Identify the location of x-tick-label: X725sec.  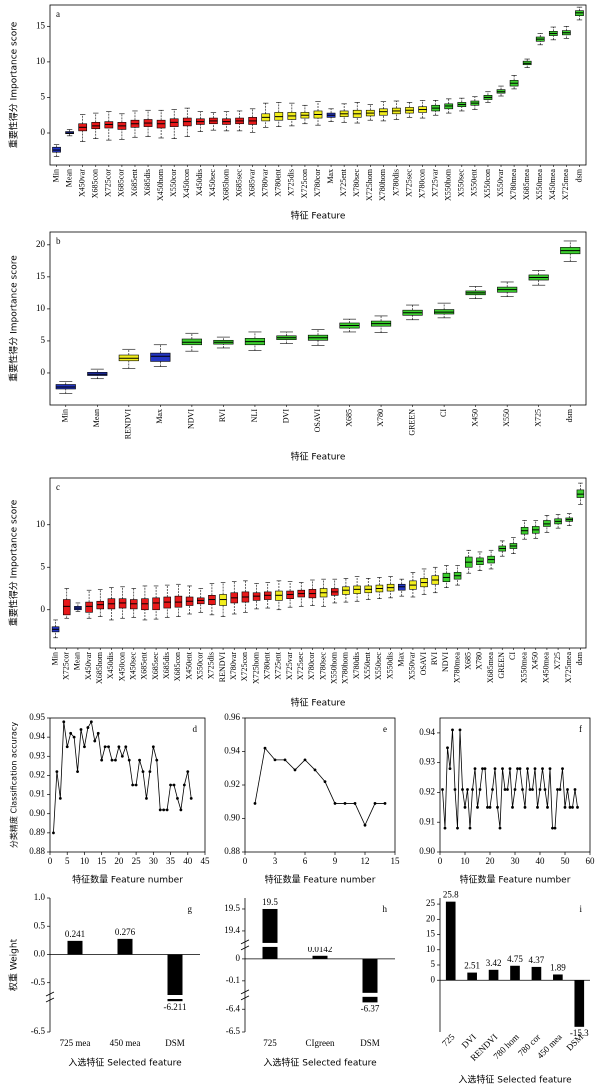
(300, 666).